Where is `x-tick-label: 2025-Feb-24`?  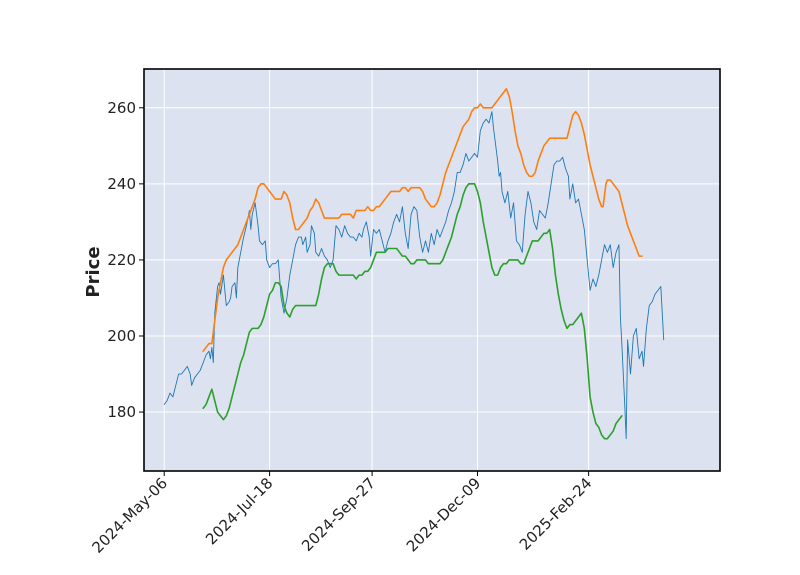 x-tick-label: 2025-Feb-24 is located at coordinates (556, 514).